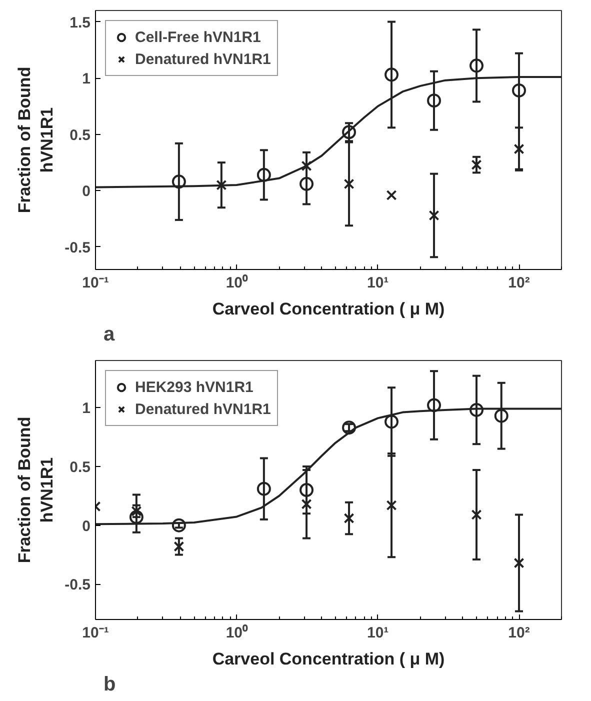 The image size is (591, 701). Describe the element at coordinates (110, 335) in the screenshot. I see `text: a` at that location.